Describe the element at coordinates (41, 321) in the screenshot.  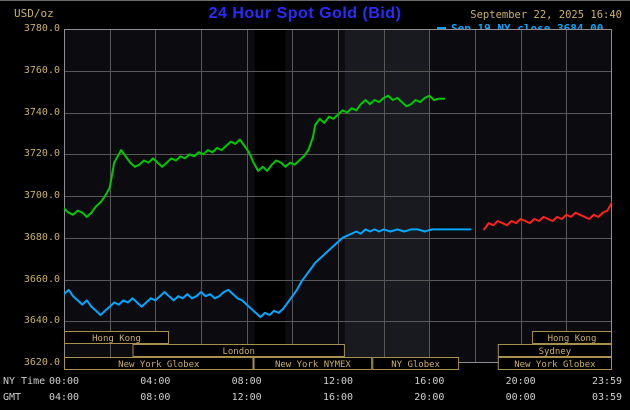
I see `y-tick-label: 3640.0` at that location.